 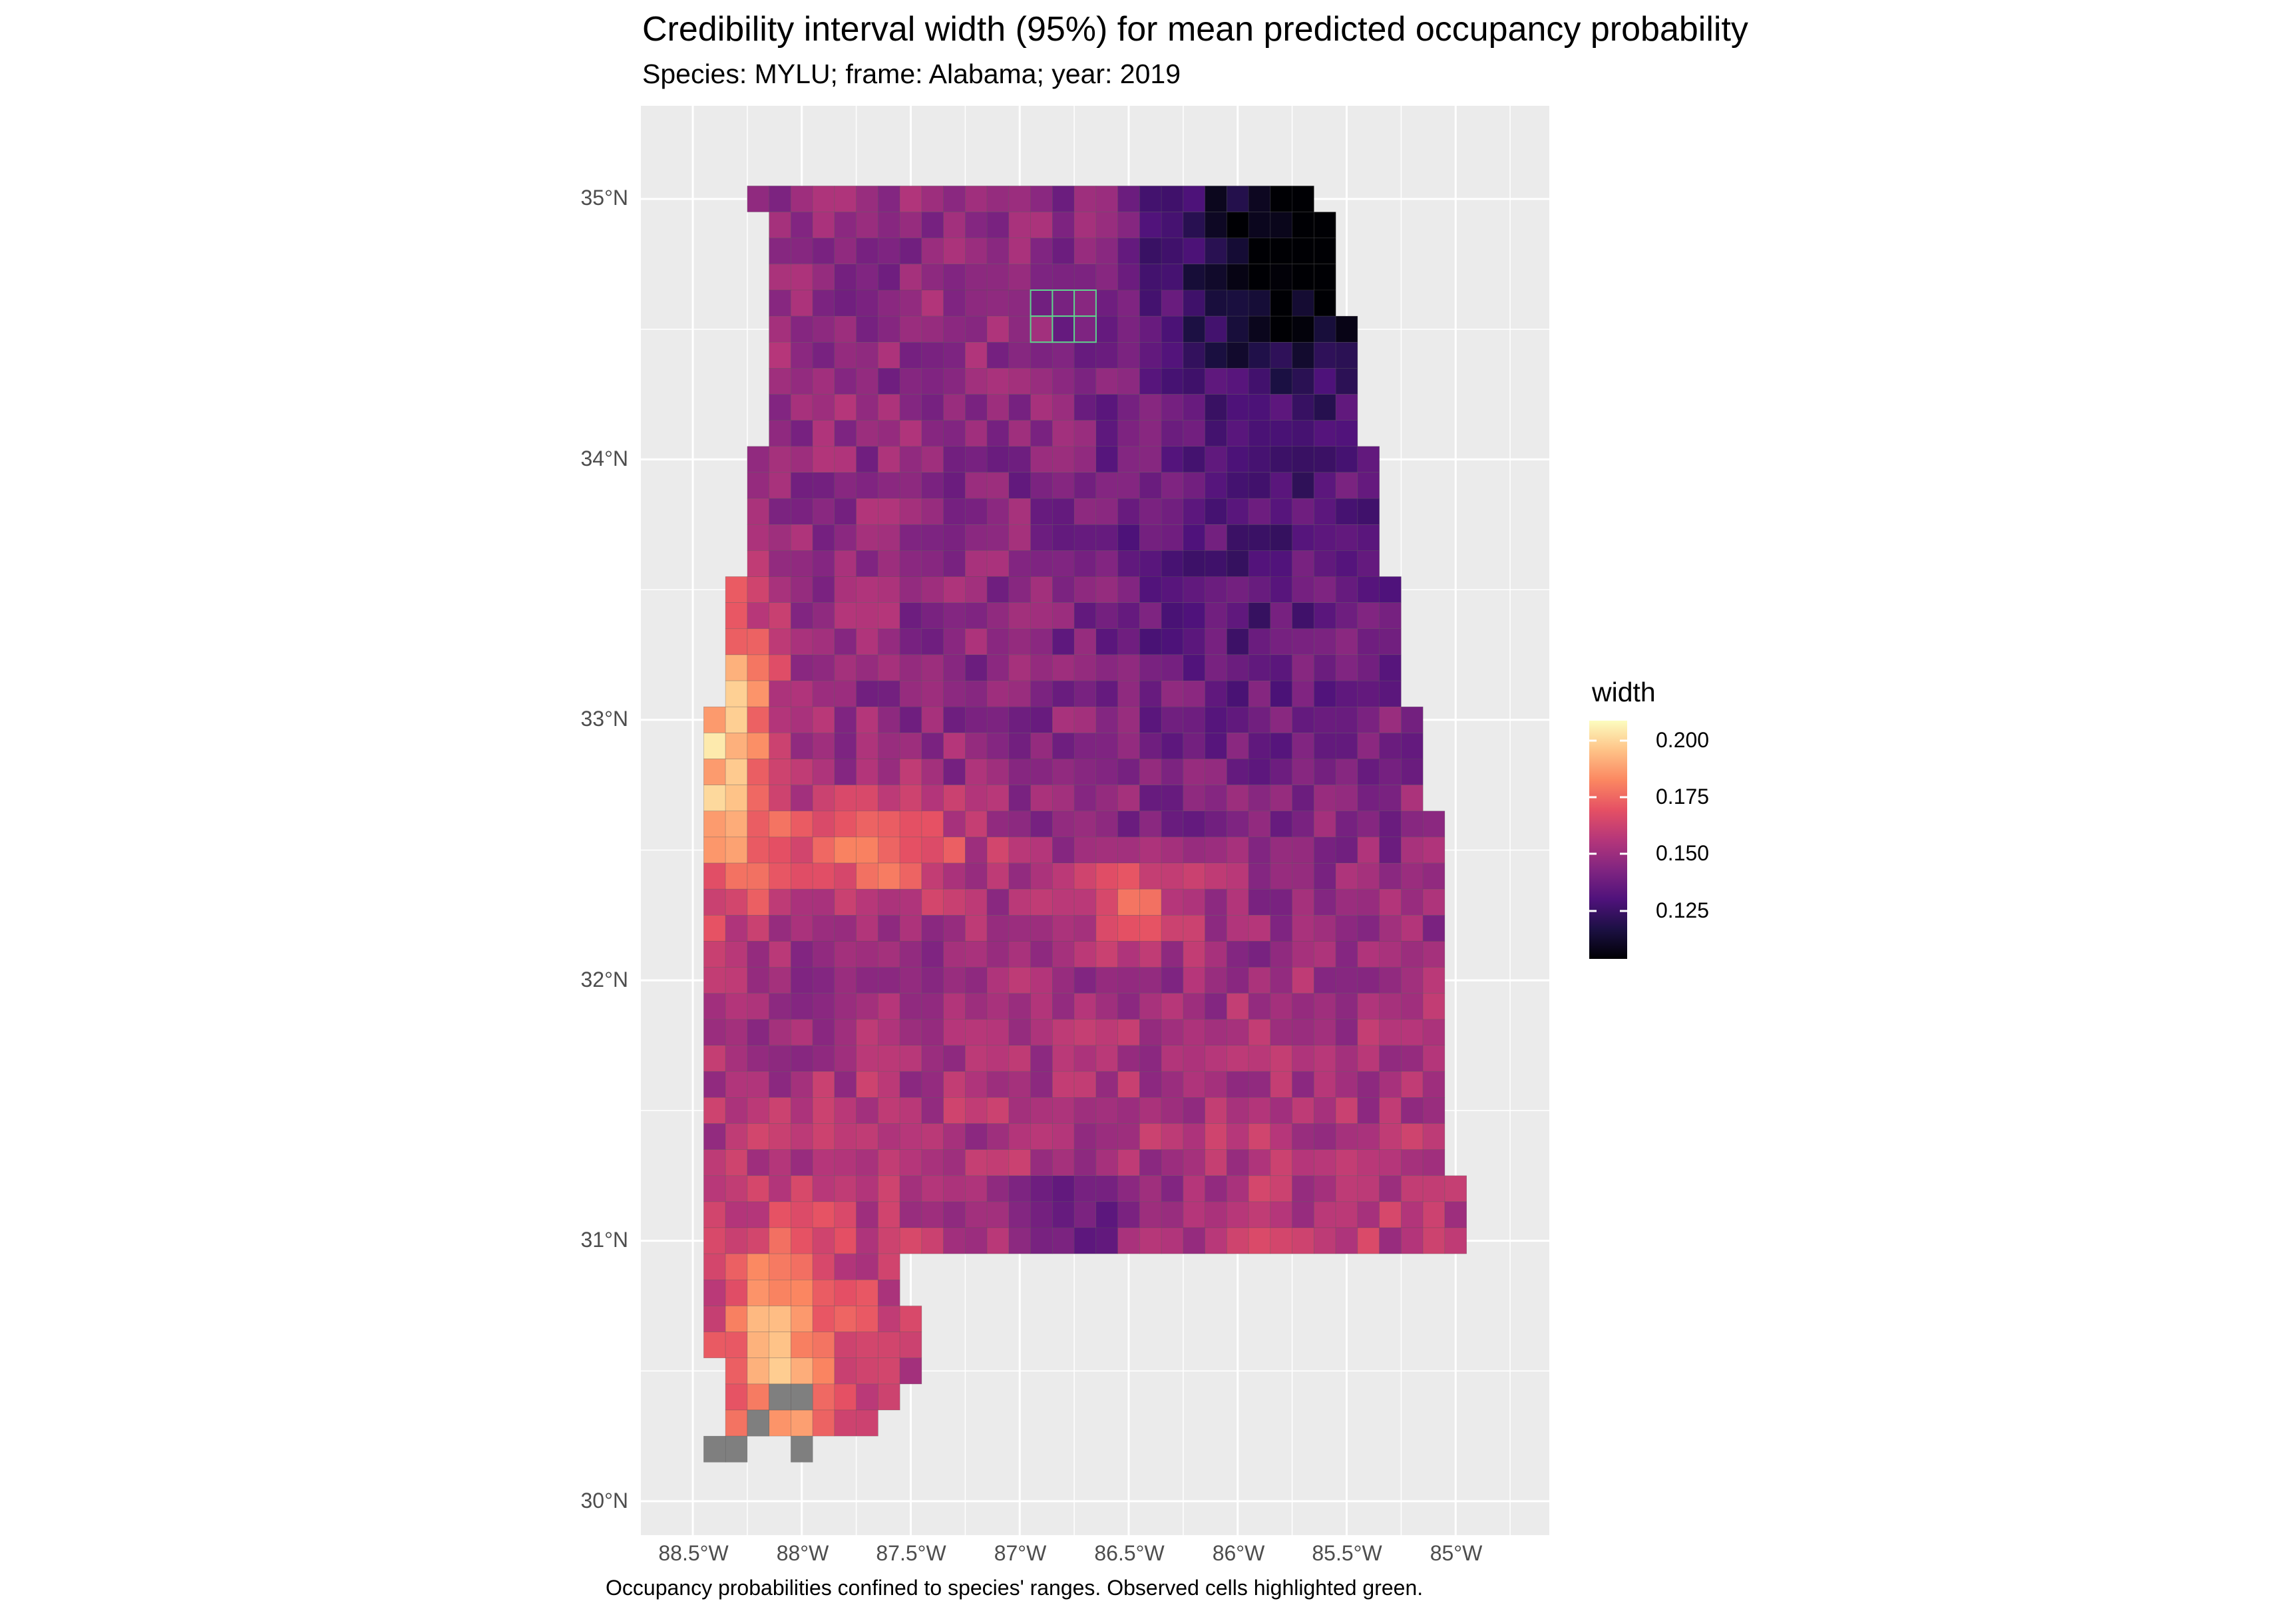 What do you see at coordinates (604, 1501) in the screenshot?
I see `y-tick-label: 30°N` at bounding box center [604, 1501].